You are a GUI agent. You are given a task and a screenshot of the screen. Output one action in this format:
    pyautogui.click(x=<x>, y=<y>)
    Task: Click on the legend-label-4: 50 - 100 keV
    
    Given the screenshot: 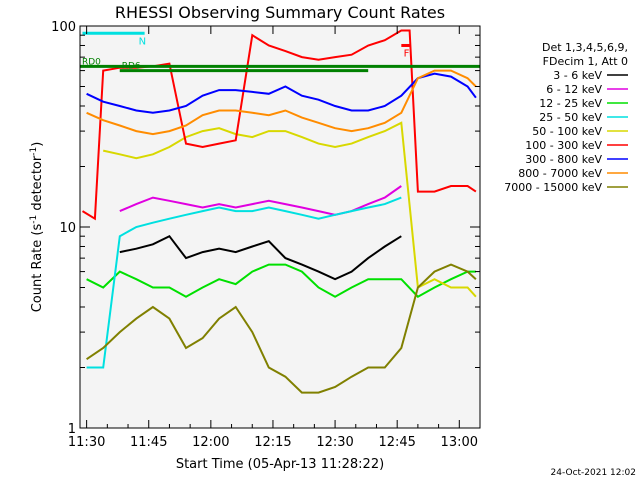 What is the action you would take?
    pyautogui.click(x=567, y=131)
    